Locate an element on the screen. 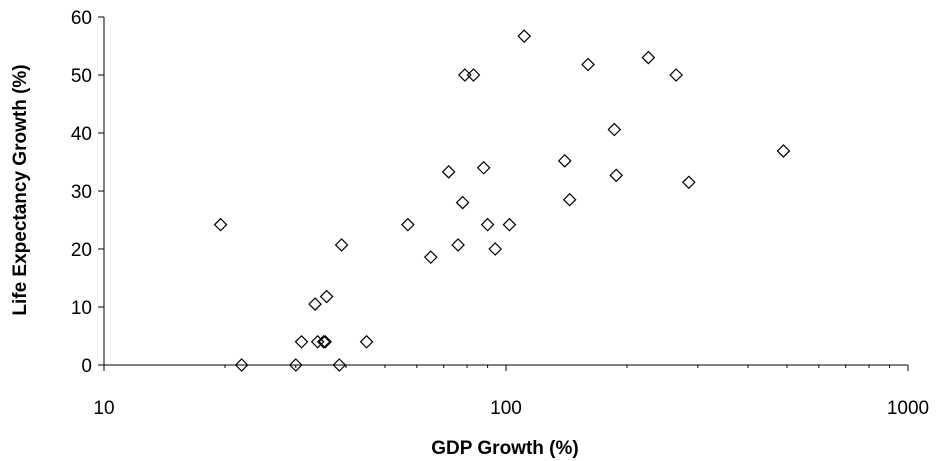  y-tick-labels: 0 10 20 30 40 50 60 is located at coordinates (81, 192).